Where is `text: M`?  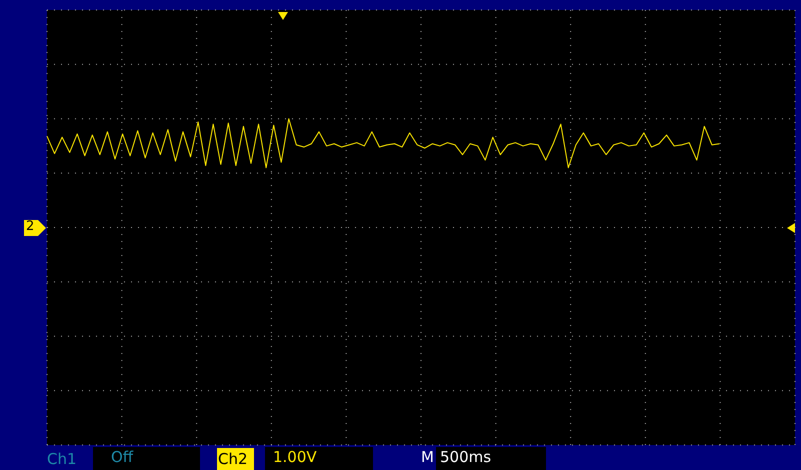
text: M is located at coordinates (427, 457).